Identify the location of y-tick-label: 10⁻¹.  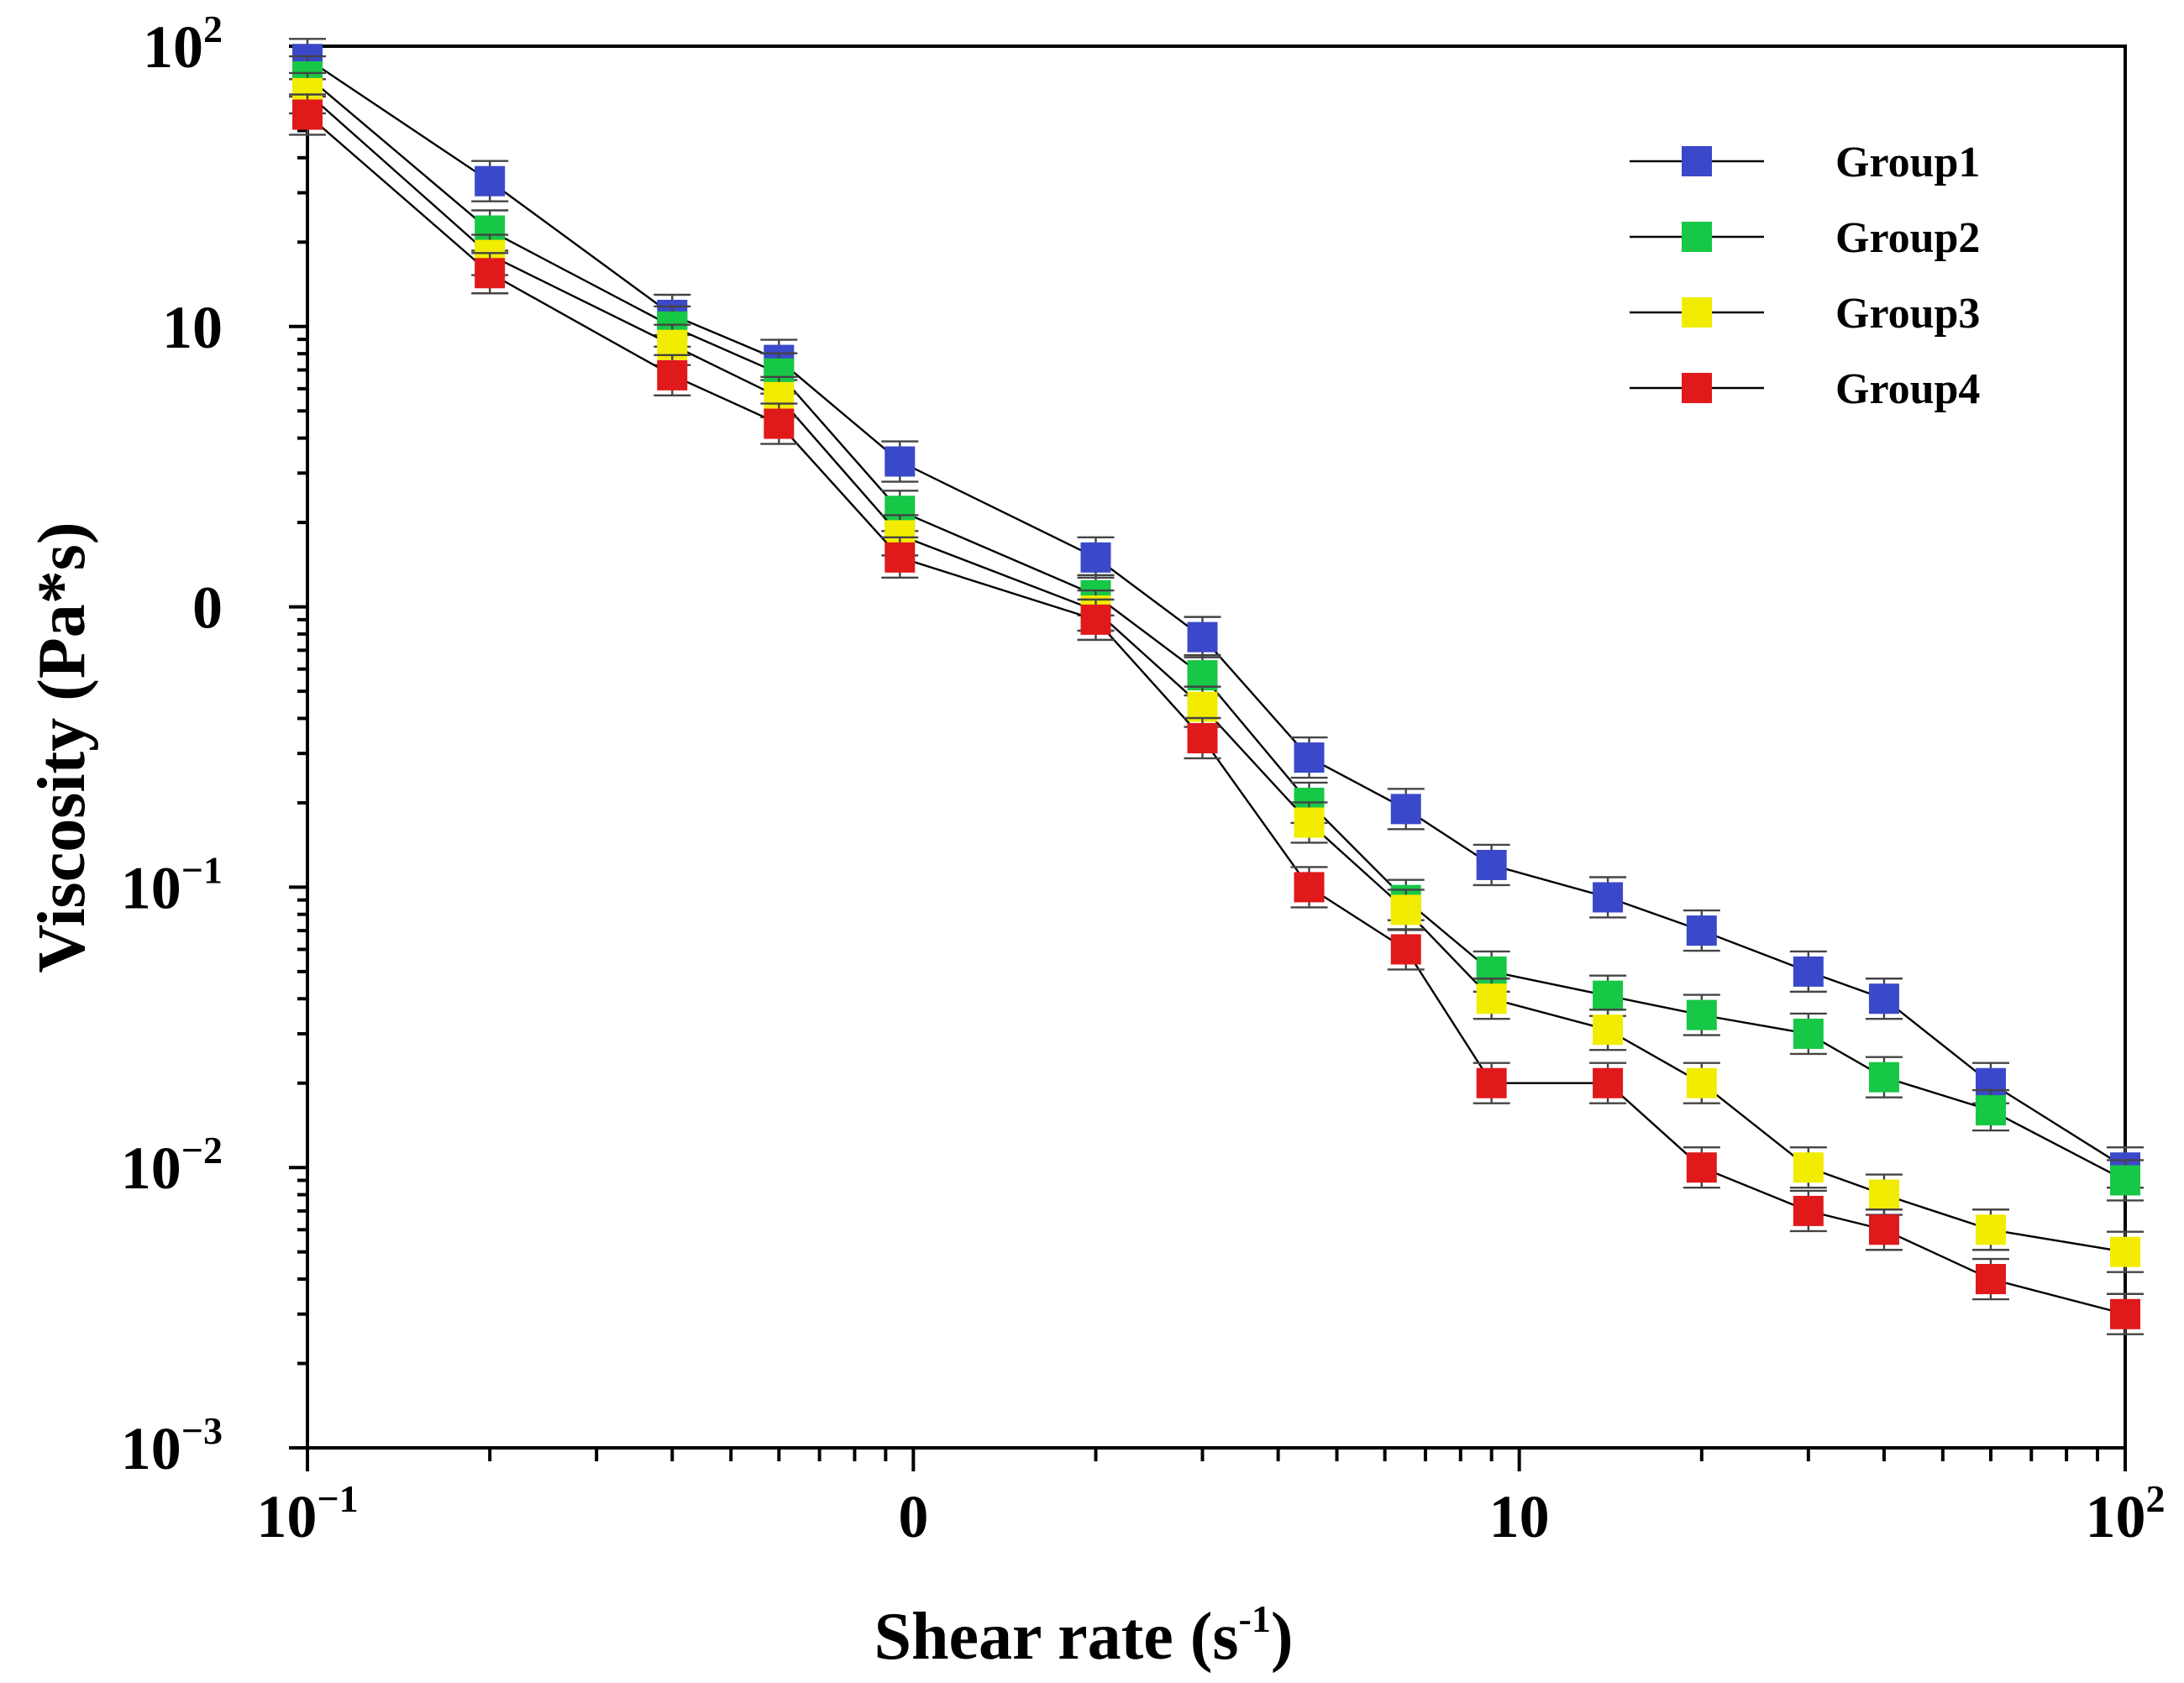
(172, 885).